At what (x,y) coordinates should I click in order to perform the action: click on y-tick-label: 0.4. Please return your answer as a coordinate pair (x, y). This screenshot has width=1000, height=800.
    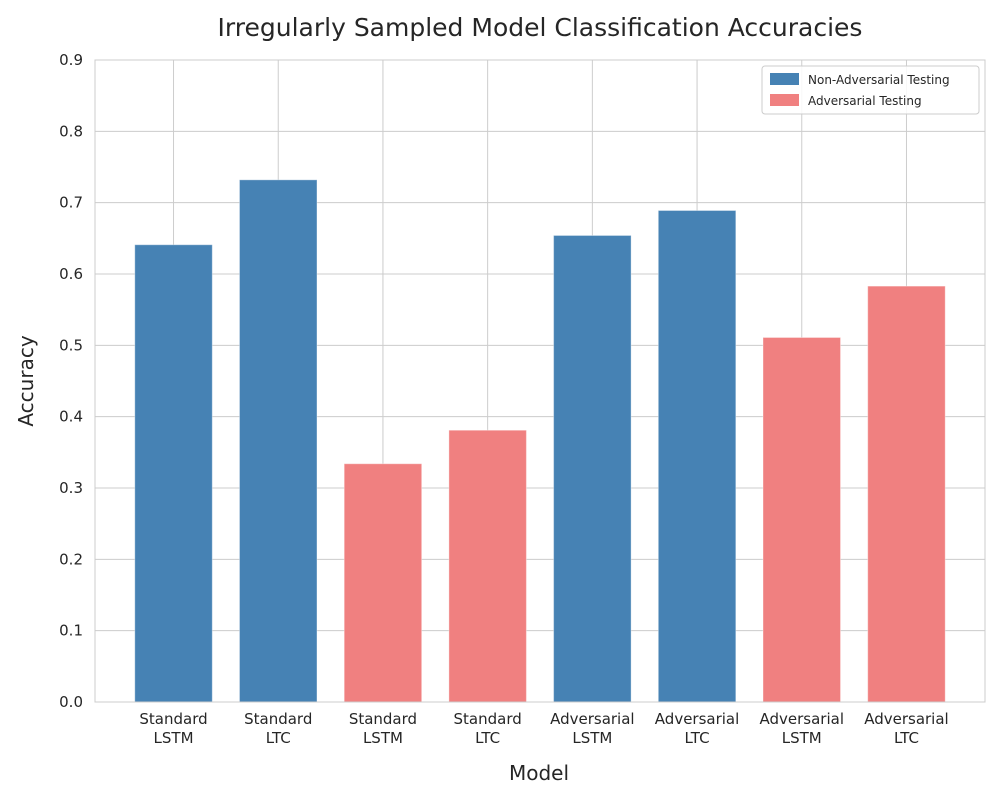
    Looking at the image, I should click on (71, 417).